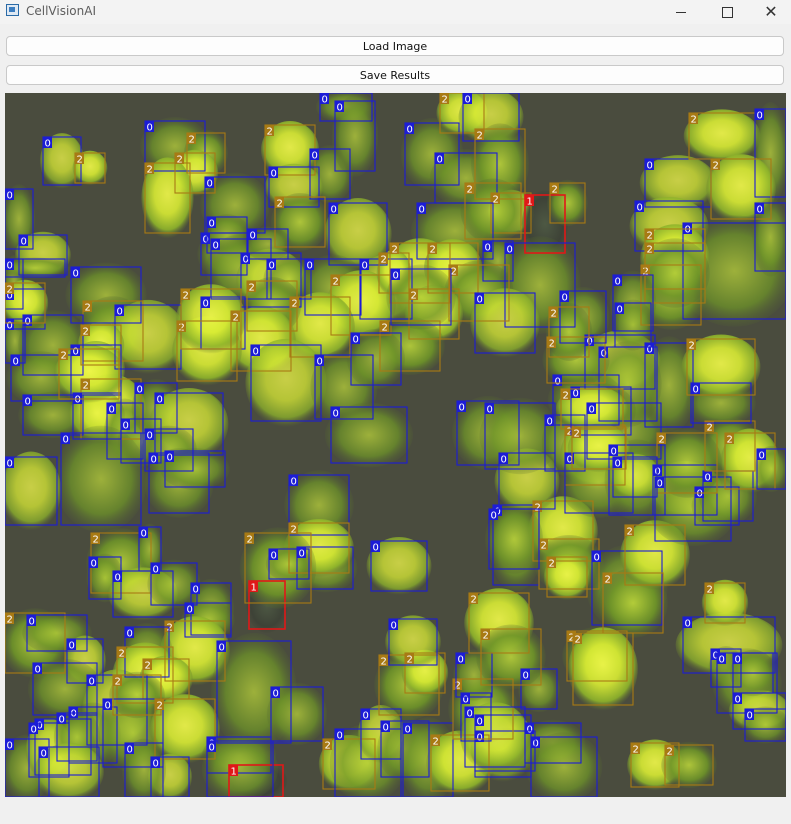 This screenshot has width=791, height=824. What do you see at coordinates (395, 810) in the screenshot?
I see `status-area` at bounding box center [395, 810].